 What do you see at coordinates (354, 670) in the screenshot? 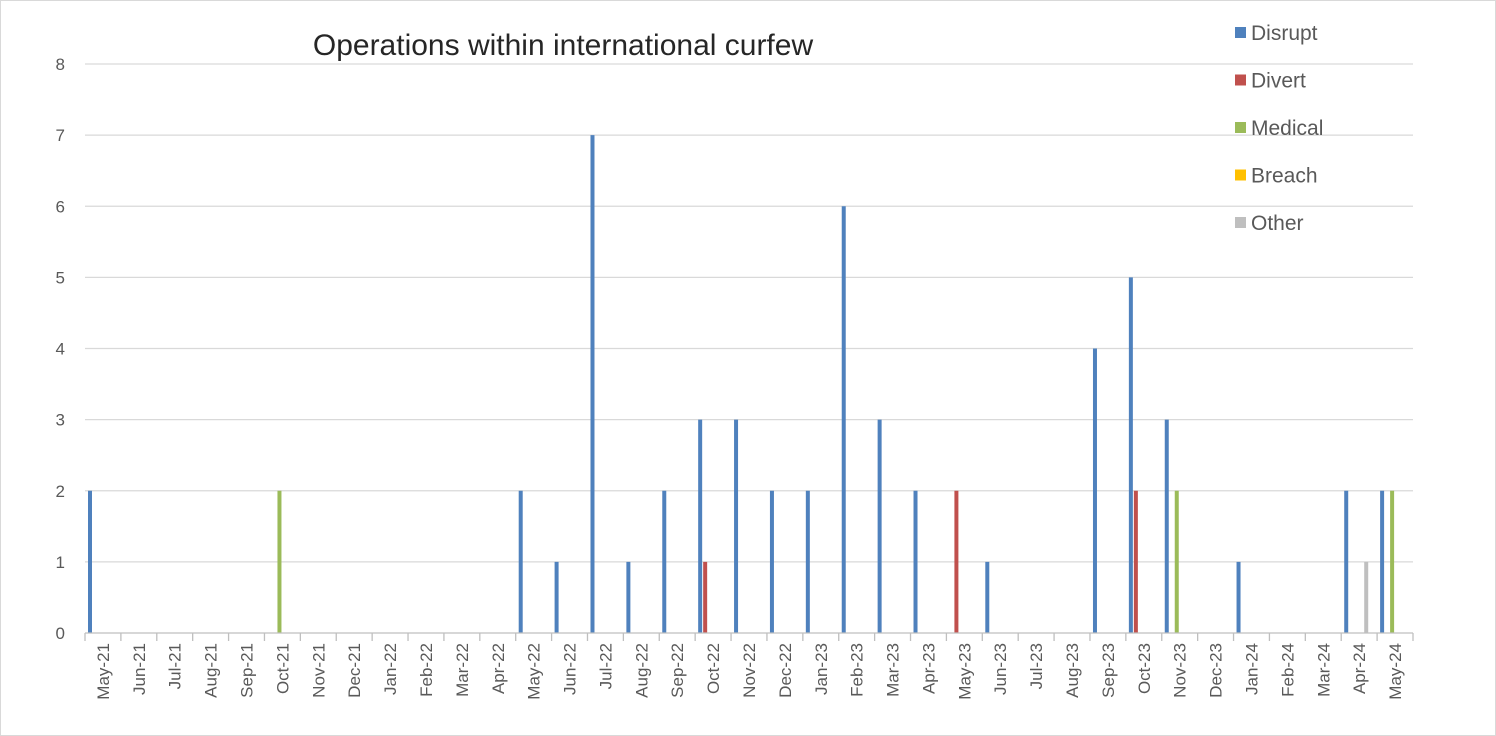
I see `x-tick-label: Dec-21` at bounding box center [354, 670].